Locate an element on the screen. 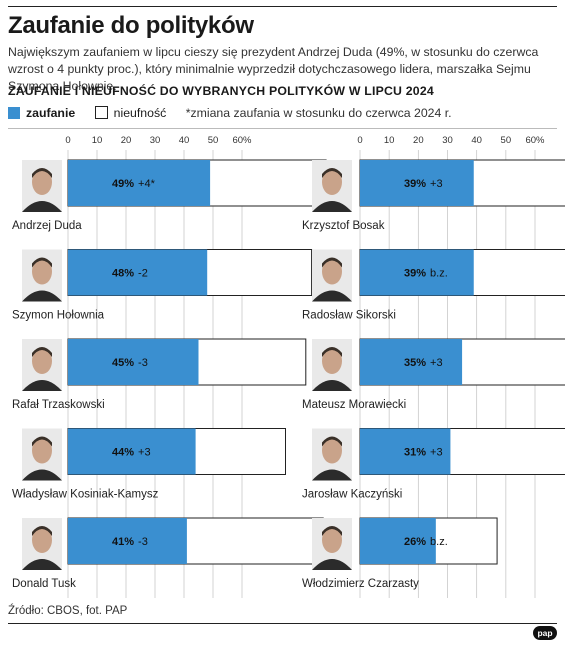  politician-row: 48% -2 Szymon Hołownia is located at coordinates (162, 285).